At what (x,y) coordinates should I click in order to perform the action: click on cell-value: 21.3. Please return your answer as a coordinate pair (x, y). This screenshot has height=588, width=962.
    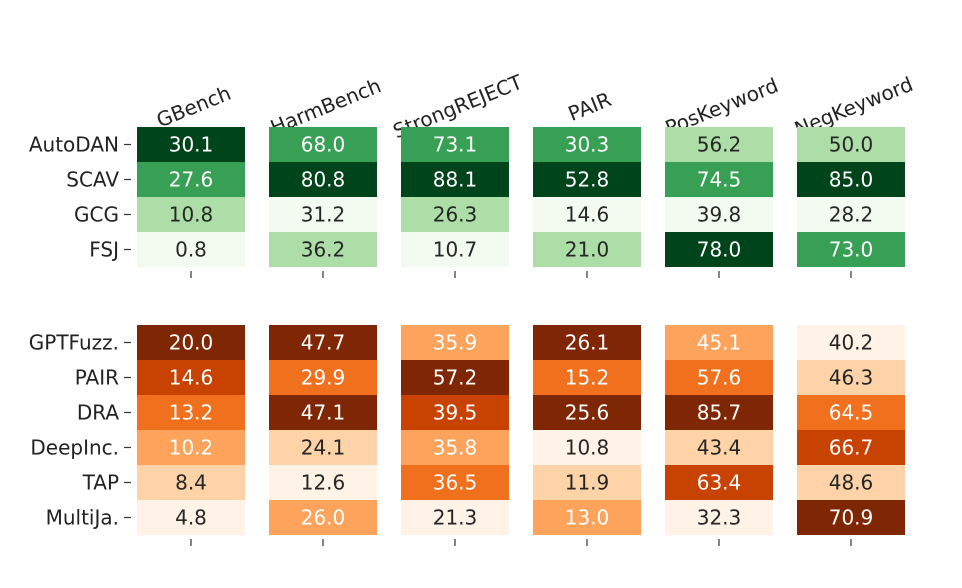
    Looking at the image, I should click on (455, 518).